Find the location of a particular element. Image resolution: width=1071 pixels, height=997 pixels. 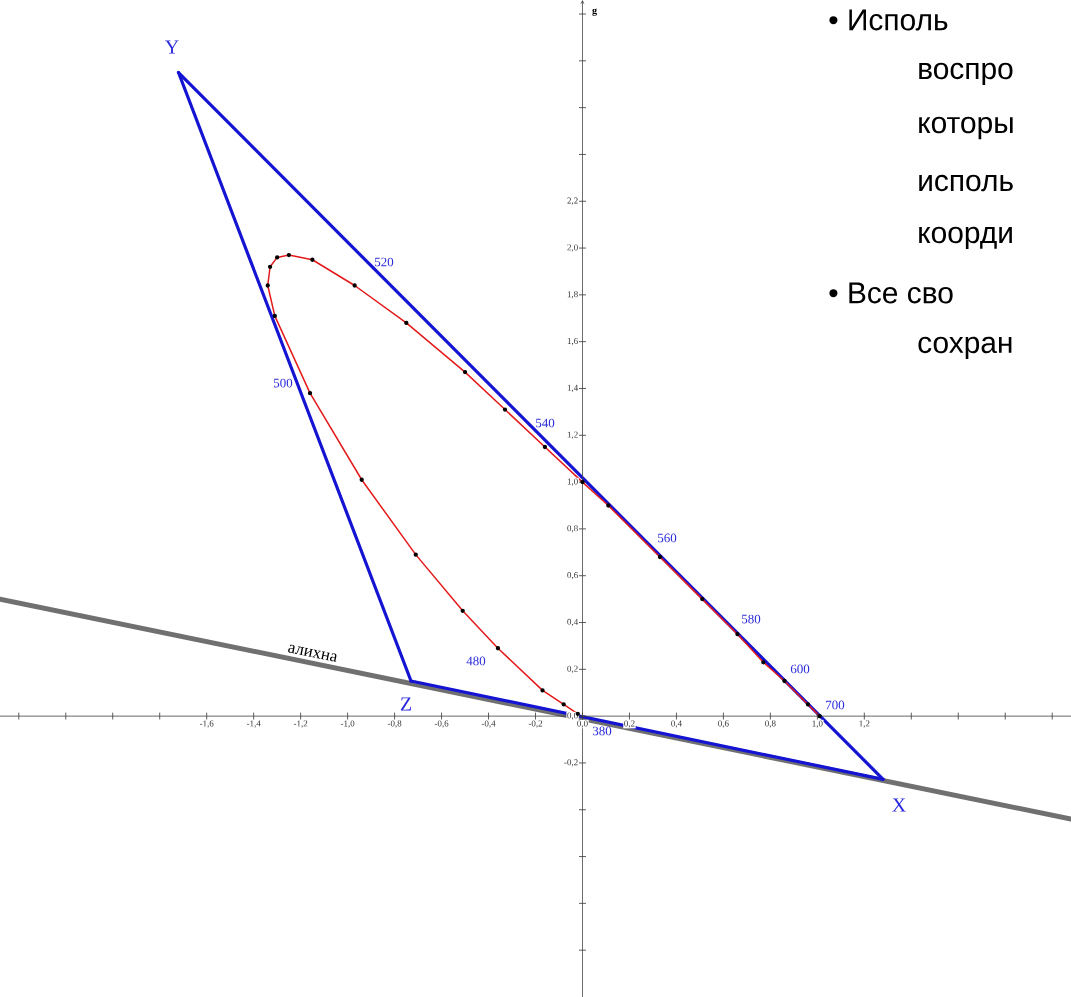

x-tick-label: -1,0 is located at coordinates (347, 724).